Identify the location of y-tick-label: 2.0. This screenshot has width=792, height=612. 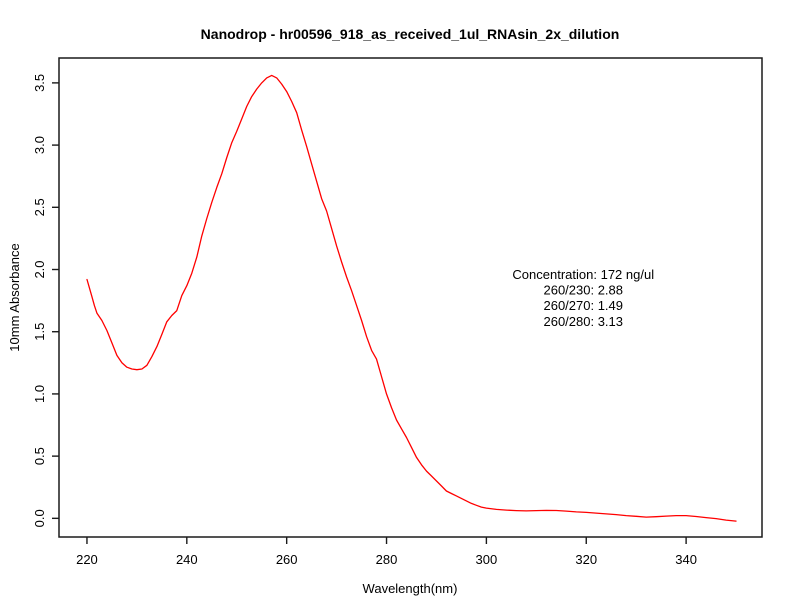
(39, 269).